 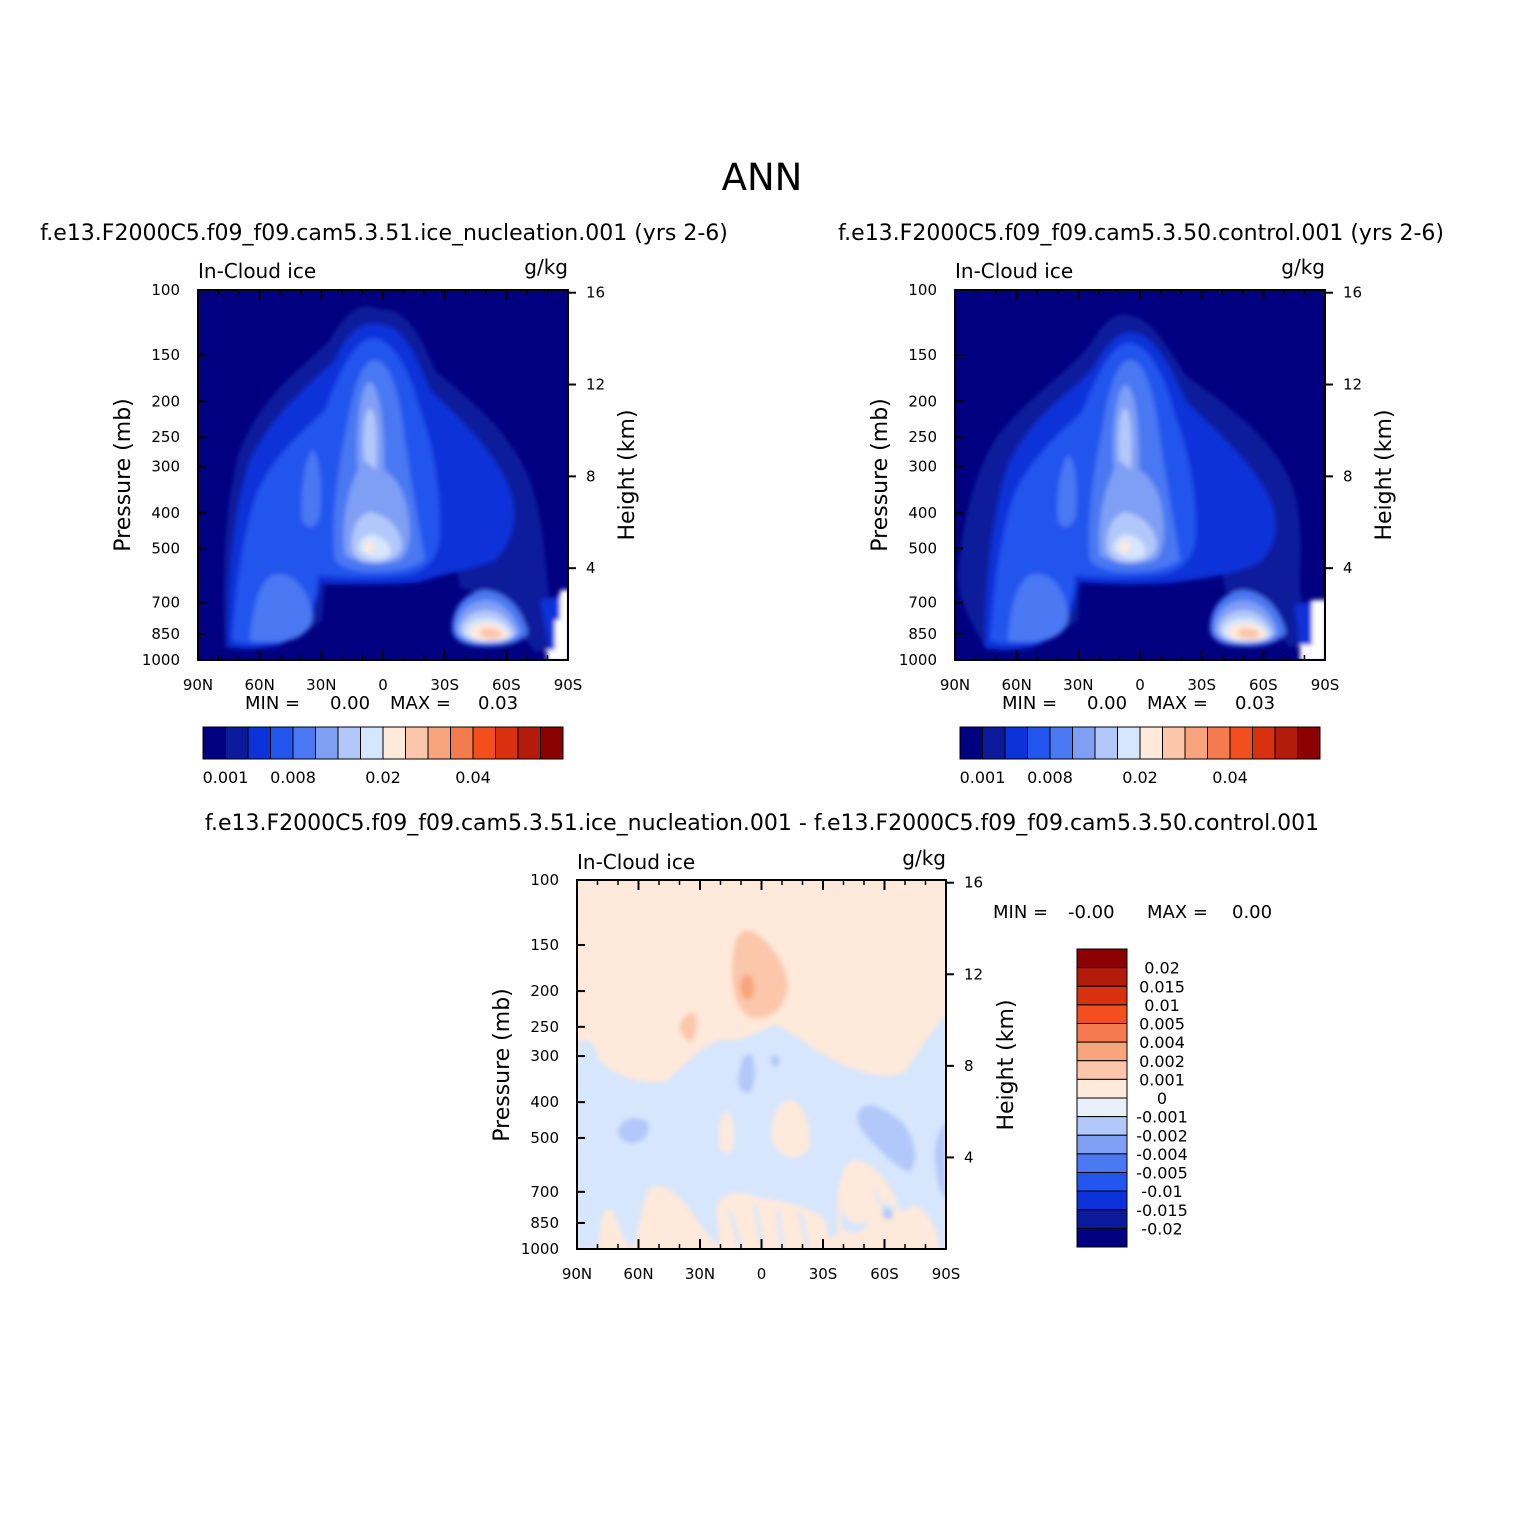 I want to click on x-tick-label: 0, so click(x=762, y=1274).